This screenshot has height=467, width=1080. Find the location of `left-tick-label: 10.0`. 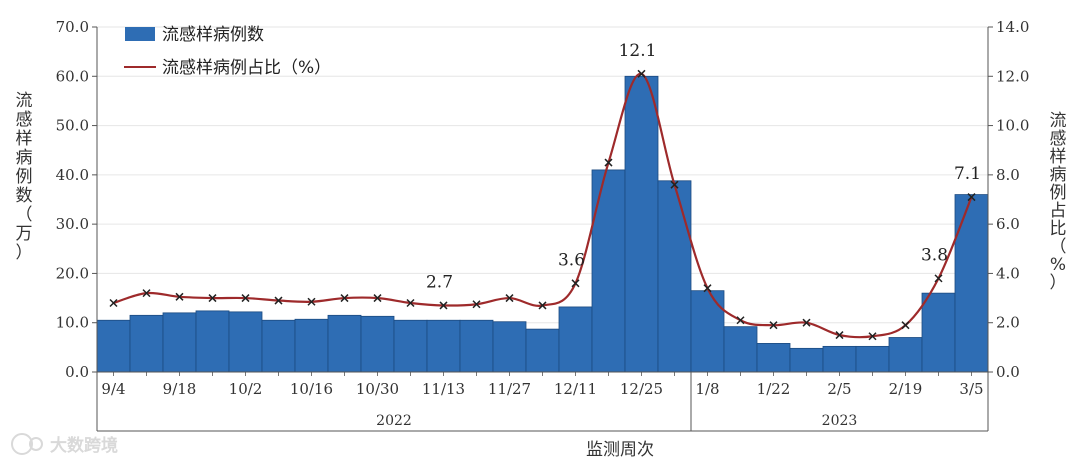

left-tick-label: 10.0 is located at coordinates (72, 323).